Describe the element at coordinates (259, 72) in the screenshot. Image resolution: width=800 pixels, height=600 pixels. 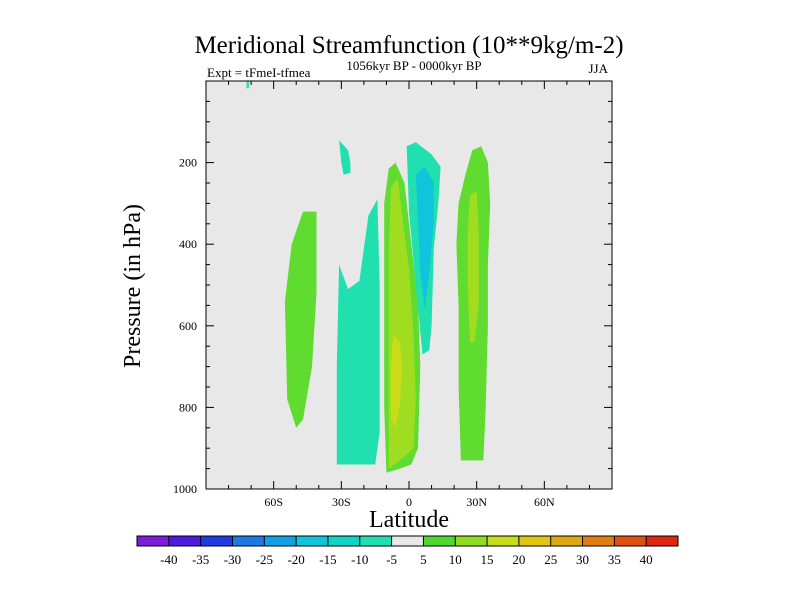
I see `experiment-label: Expt = tFmeI-tfmea` at that location.